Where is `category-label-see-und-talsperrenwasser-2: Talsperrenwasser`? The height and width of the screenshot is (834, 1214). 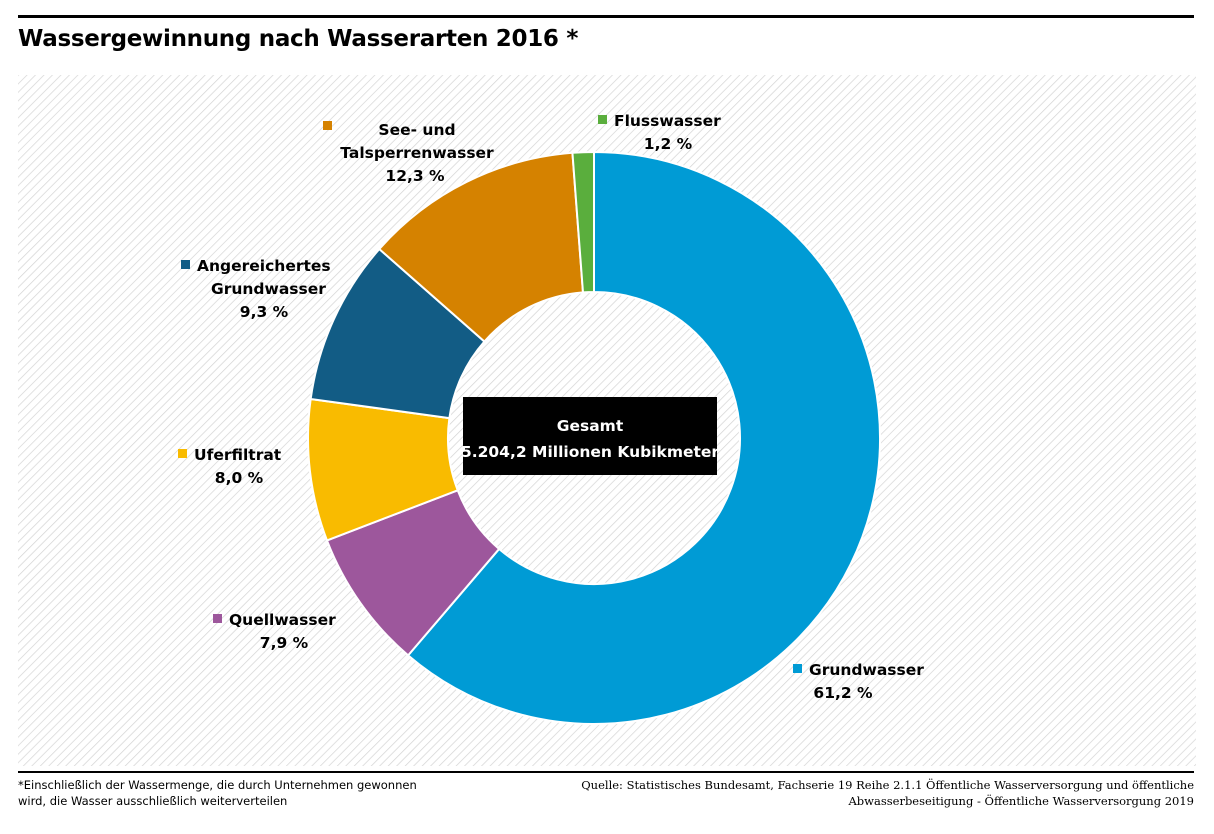
category-label-see-und-talsperrenwasser-2: Talsperrenwasser is located at coordinates (417, 153).